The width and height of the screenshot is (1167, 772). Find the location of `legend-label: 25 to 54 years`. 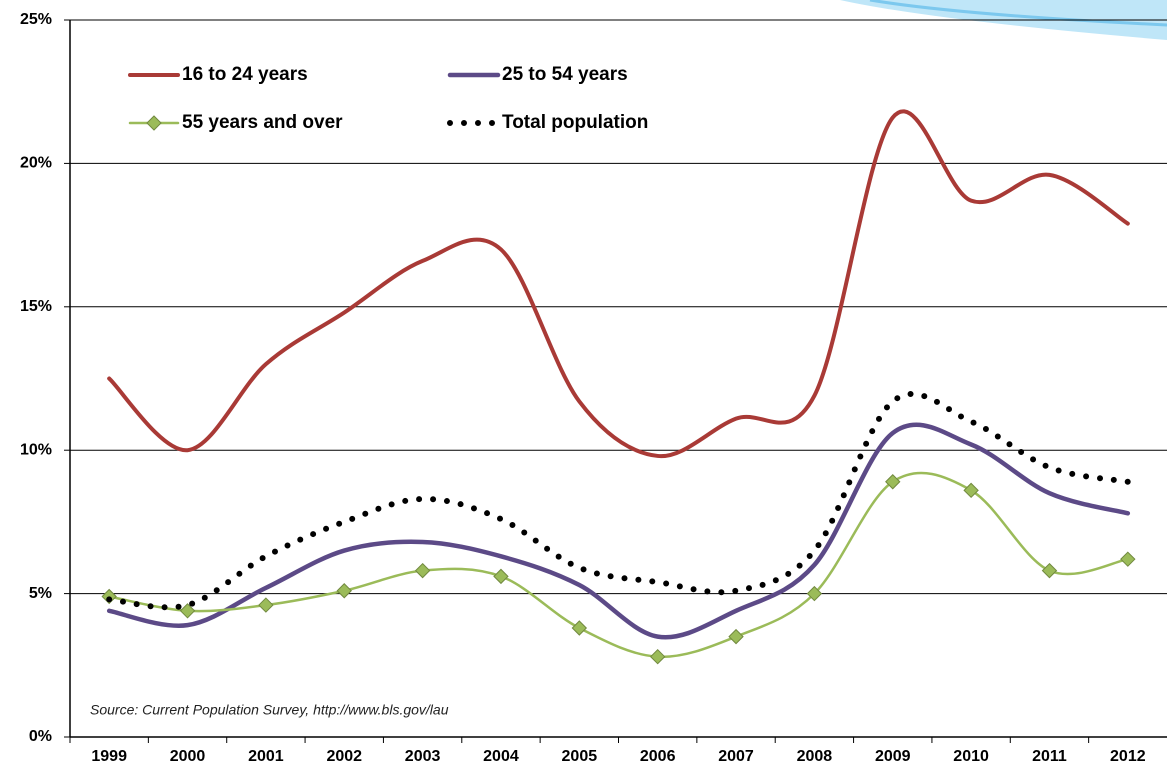

legend-label: 25 to 54 years is located at coordinates (565, 74).